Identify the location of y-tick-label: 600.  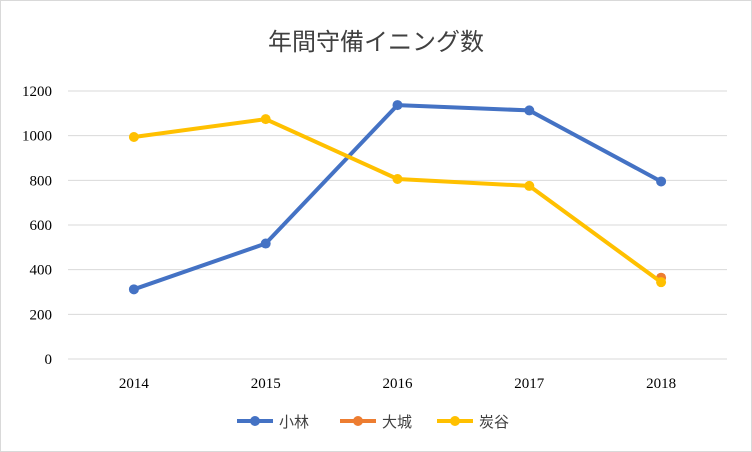
(41, 226).